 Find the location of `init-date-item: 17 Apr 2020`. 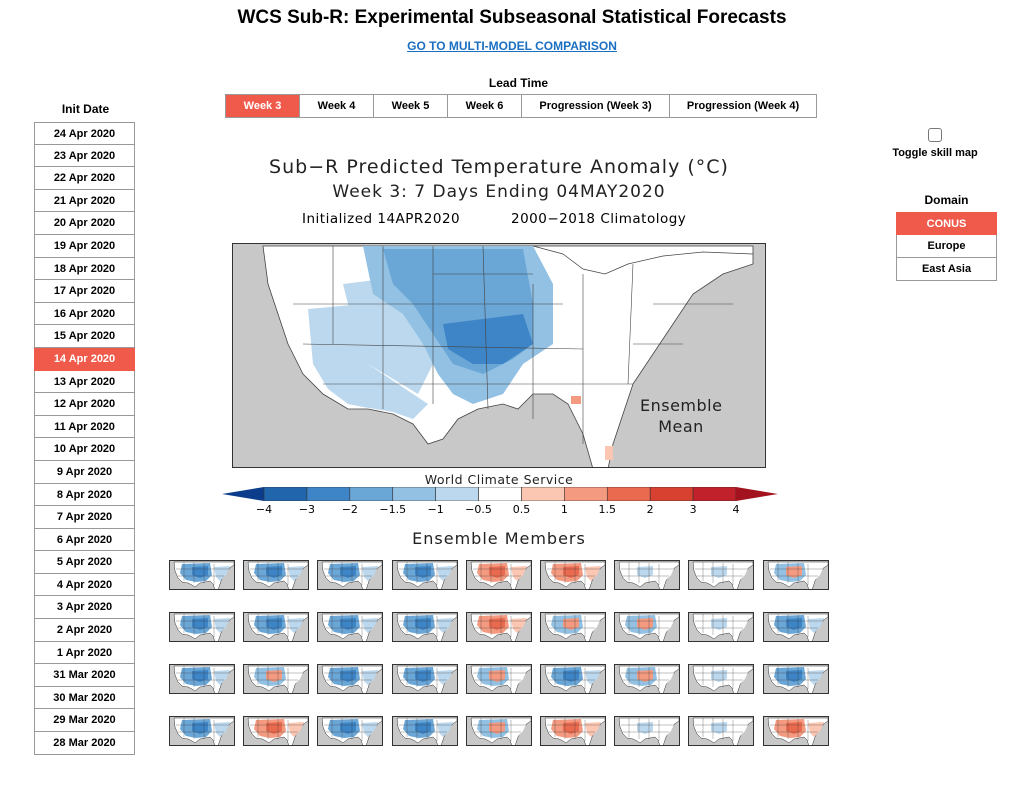

init-date-item: 17 Apr 2020 is located at coordinates (84, 291).